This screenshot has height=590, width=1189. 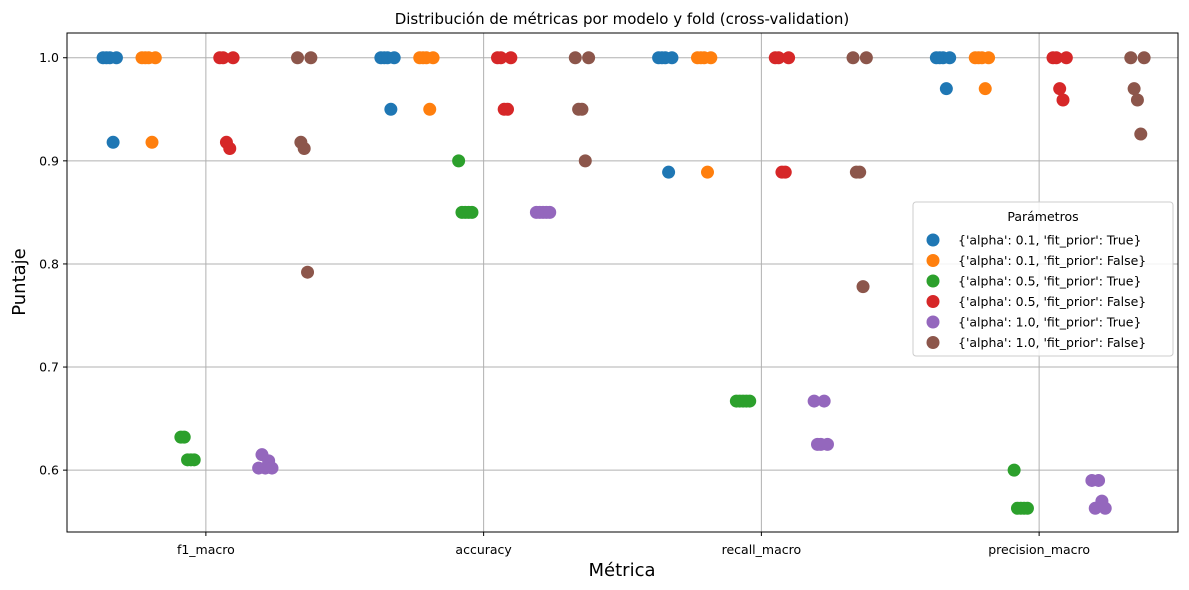 What do you see at coordinates (49, 160) in the screenshot?
I see `y-tick-label: 0.9` at bounding box center [49, 160].